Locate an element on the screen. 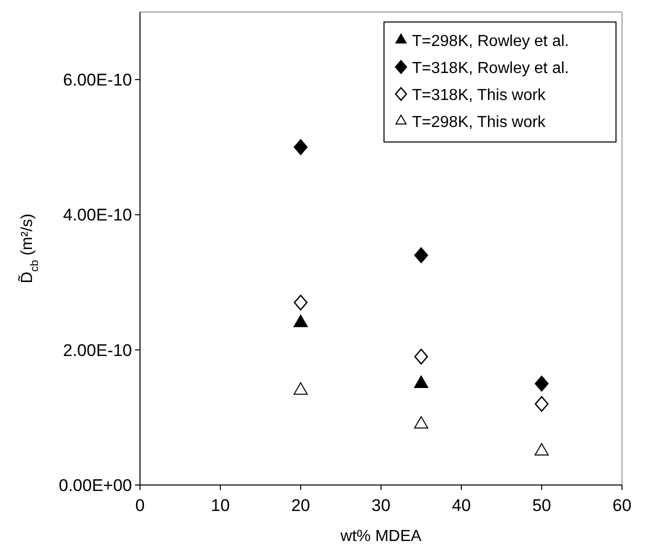 Image resolution: width=645 pixels, height=548 pixels. x-tick-label: 60 is located at coordinates (622, 505).